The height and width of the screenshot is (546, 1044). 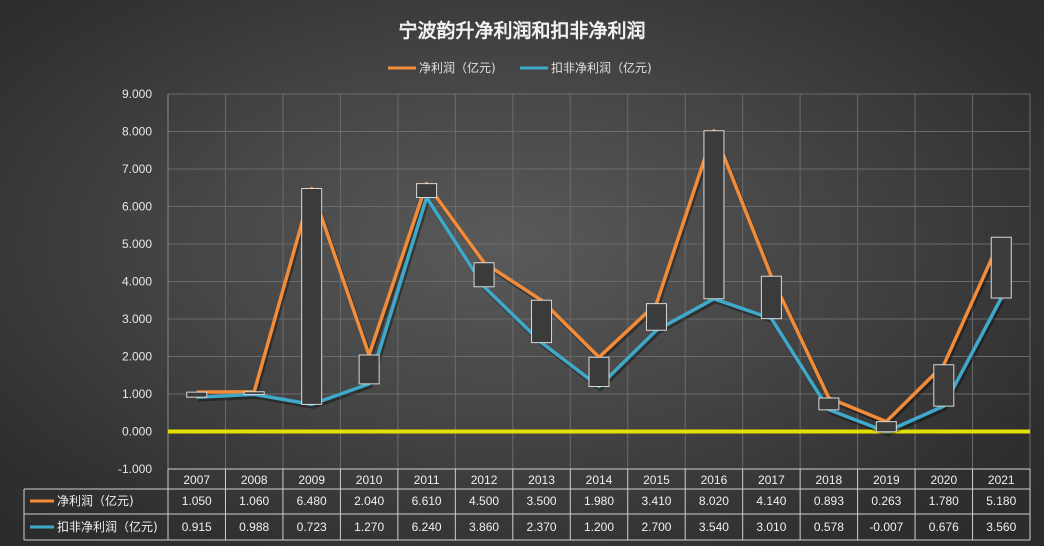 I want to click on table-cell-value: 3.540, so click(x=714, y=527).